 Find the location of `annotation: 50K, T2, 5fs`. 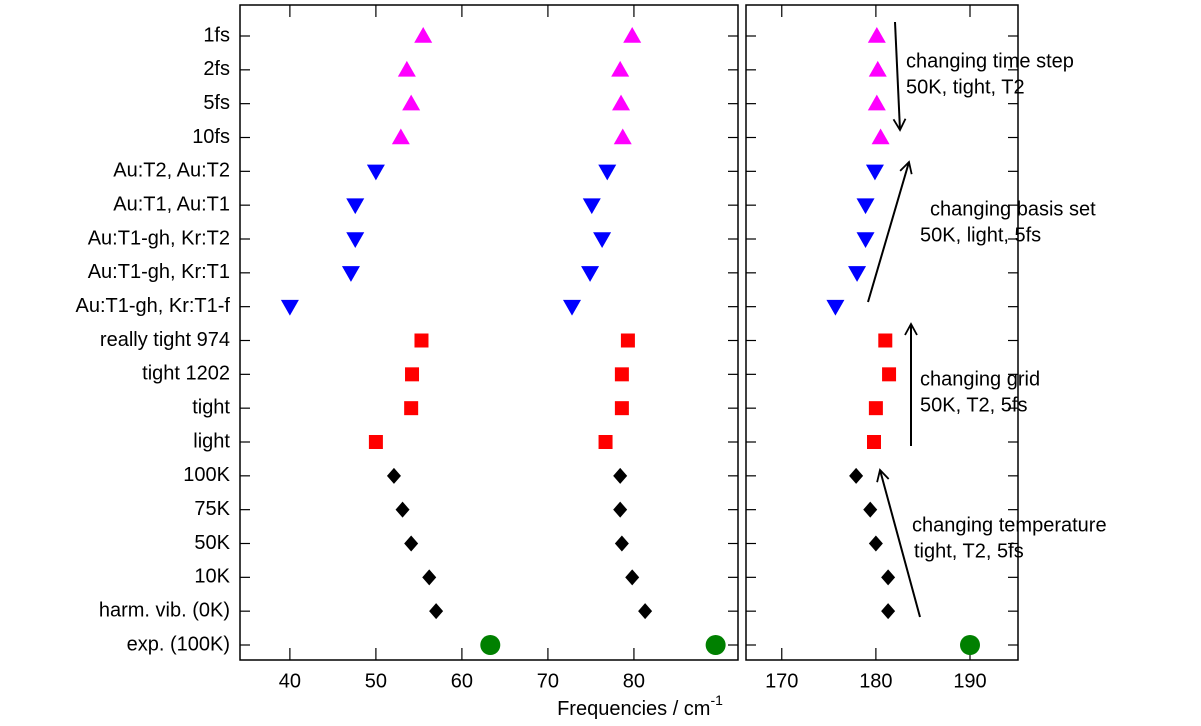

annotation: 50K, T2, 5fs is located at coordinates (973, 405).